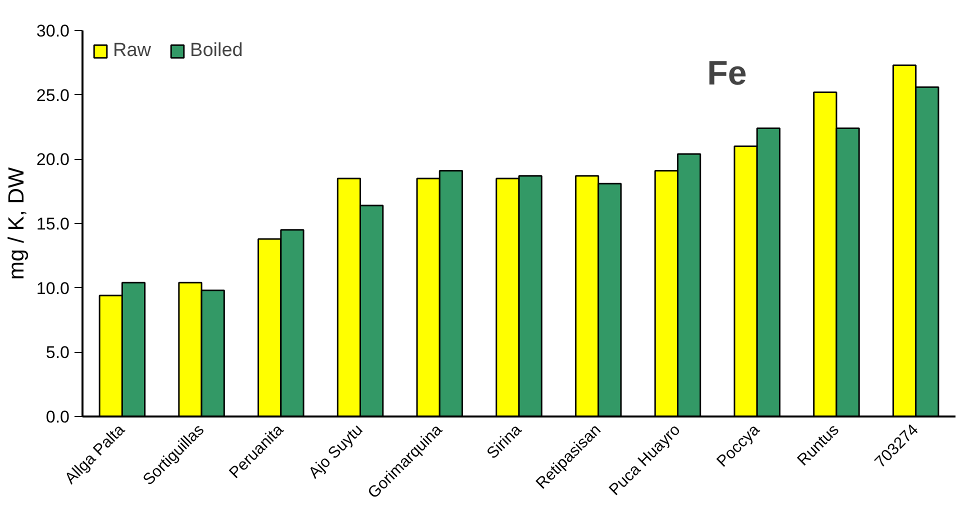 Image resolution: width=973 pixels, height=519 pixels. Describe the element at coordinates (53, 160) in the screenshot. I see `y-tick-label: 20.0` at that location.